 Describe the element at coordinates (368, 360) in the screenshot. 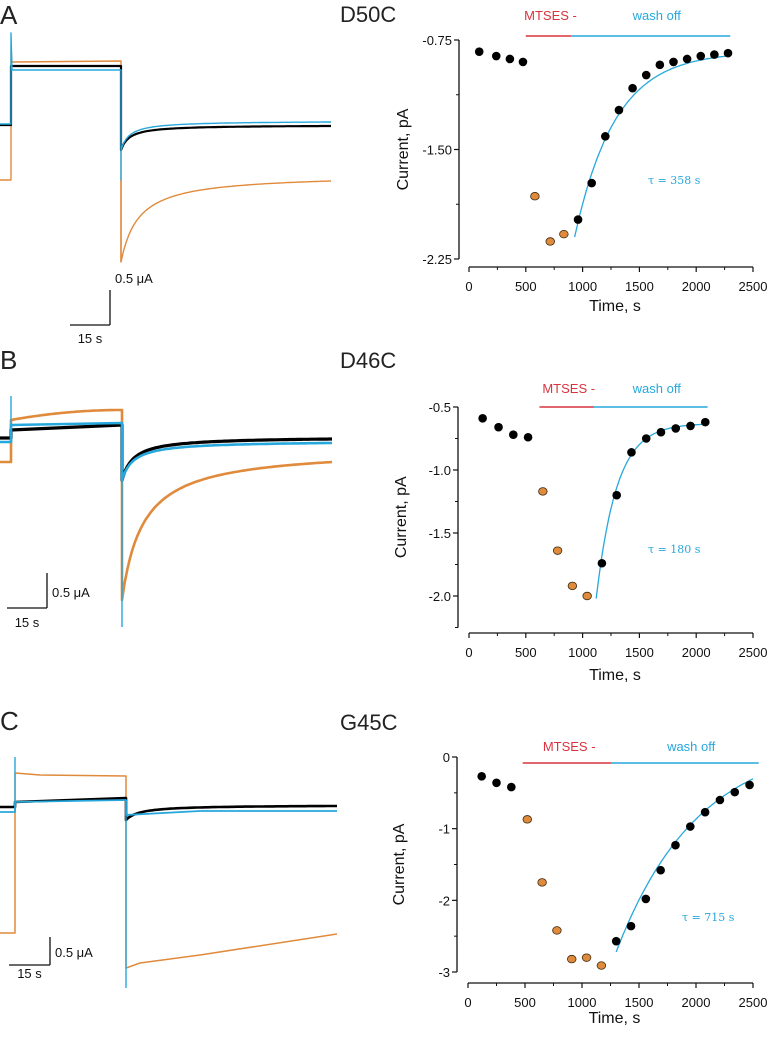

I see `mutant-title-b: D46C` at that location.